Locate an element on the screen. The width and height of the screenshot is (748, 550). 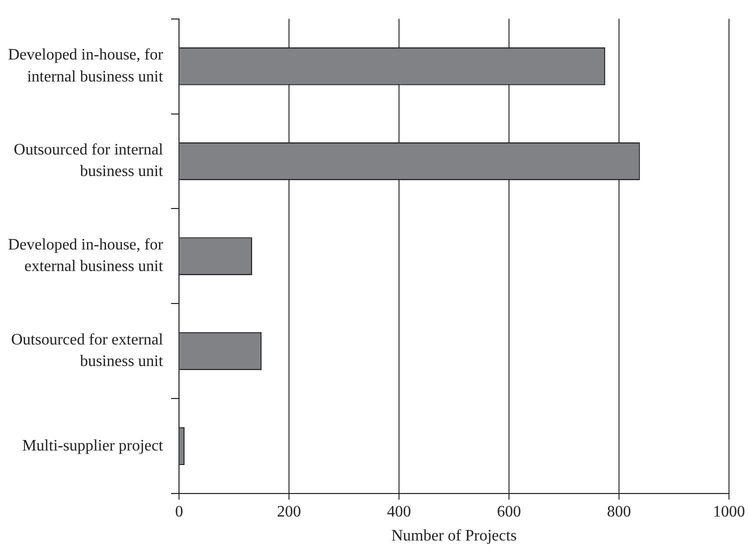
x-tick-label: 400 is located at coordinates (399, 511).